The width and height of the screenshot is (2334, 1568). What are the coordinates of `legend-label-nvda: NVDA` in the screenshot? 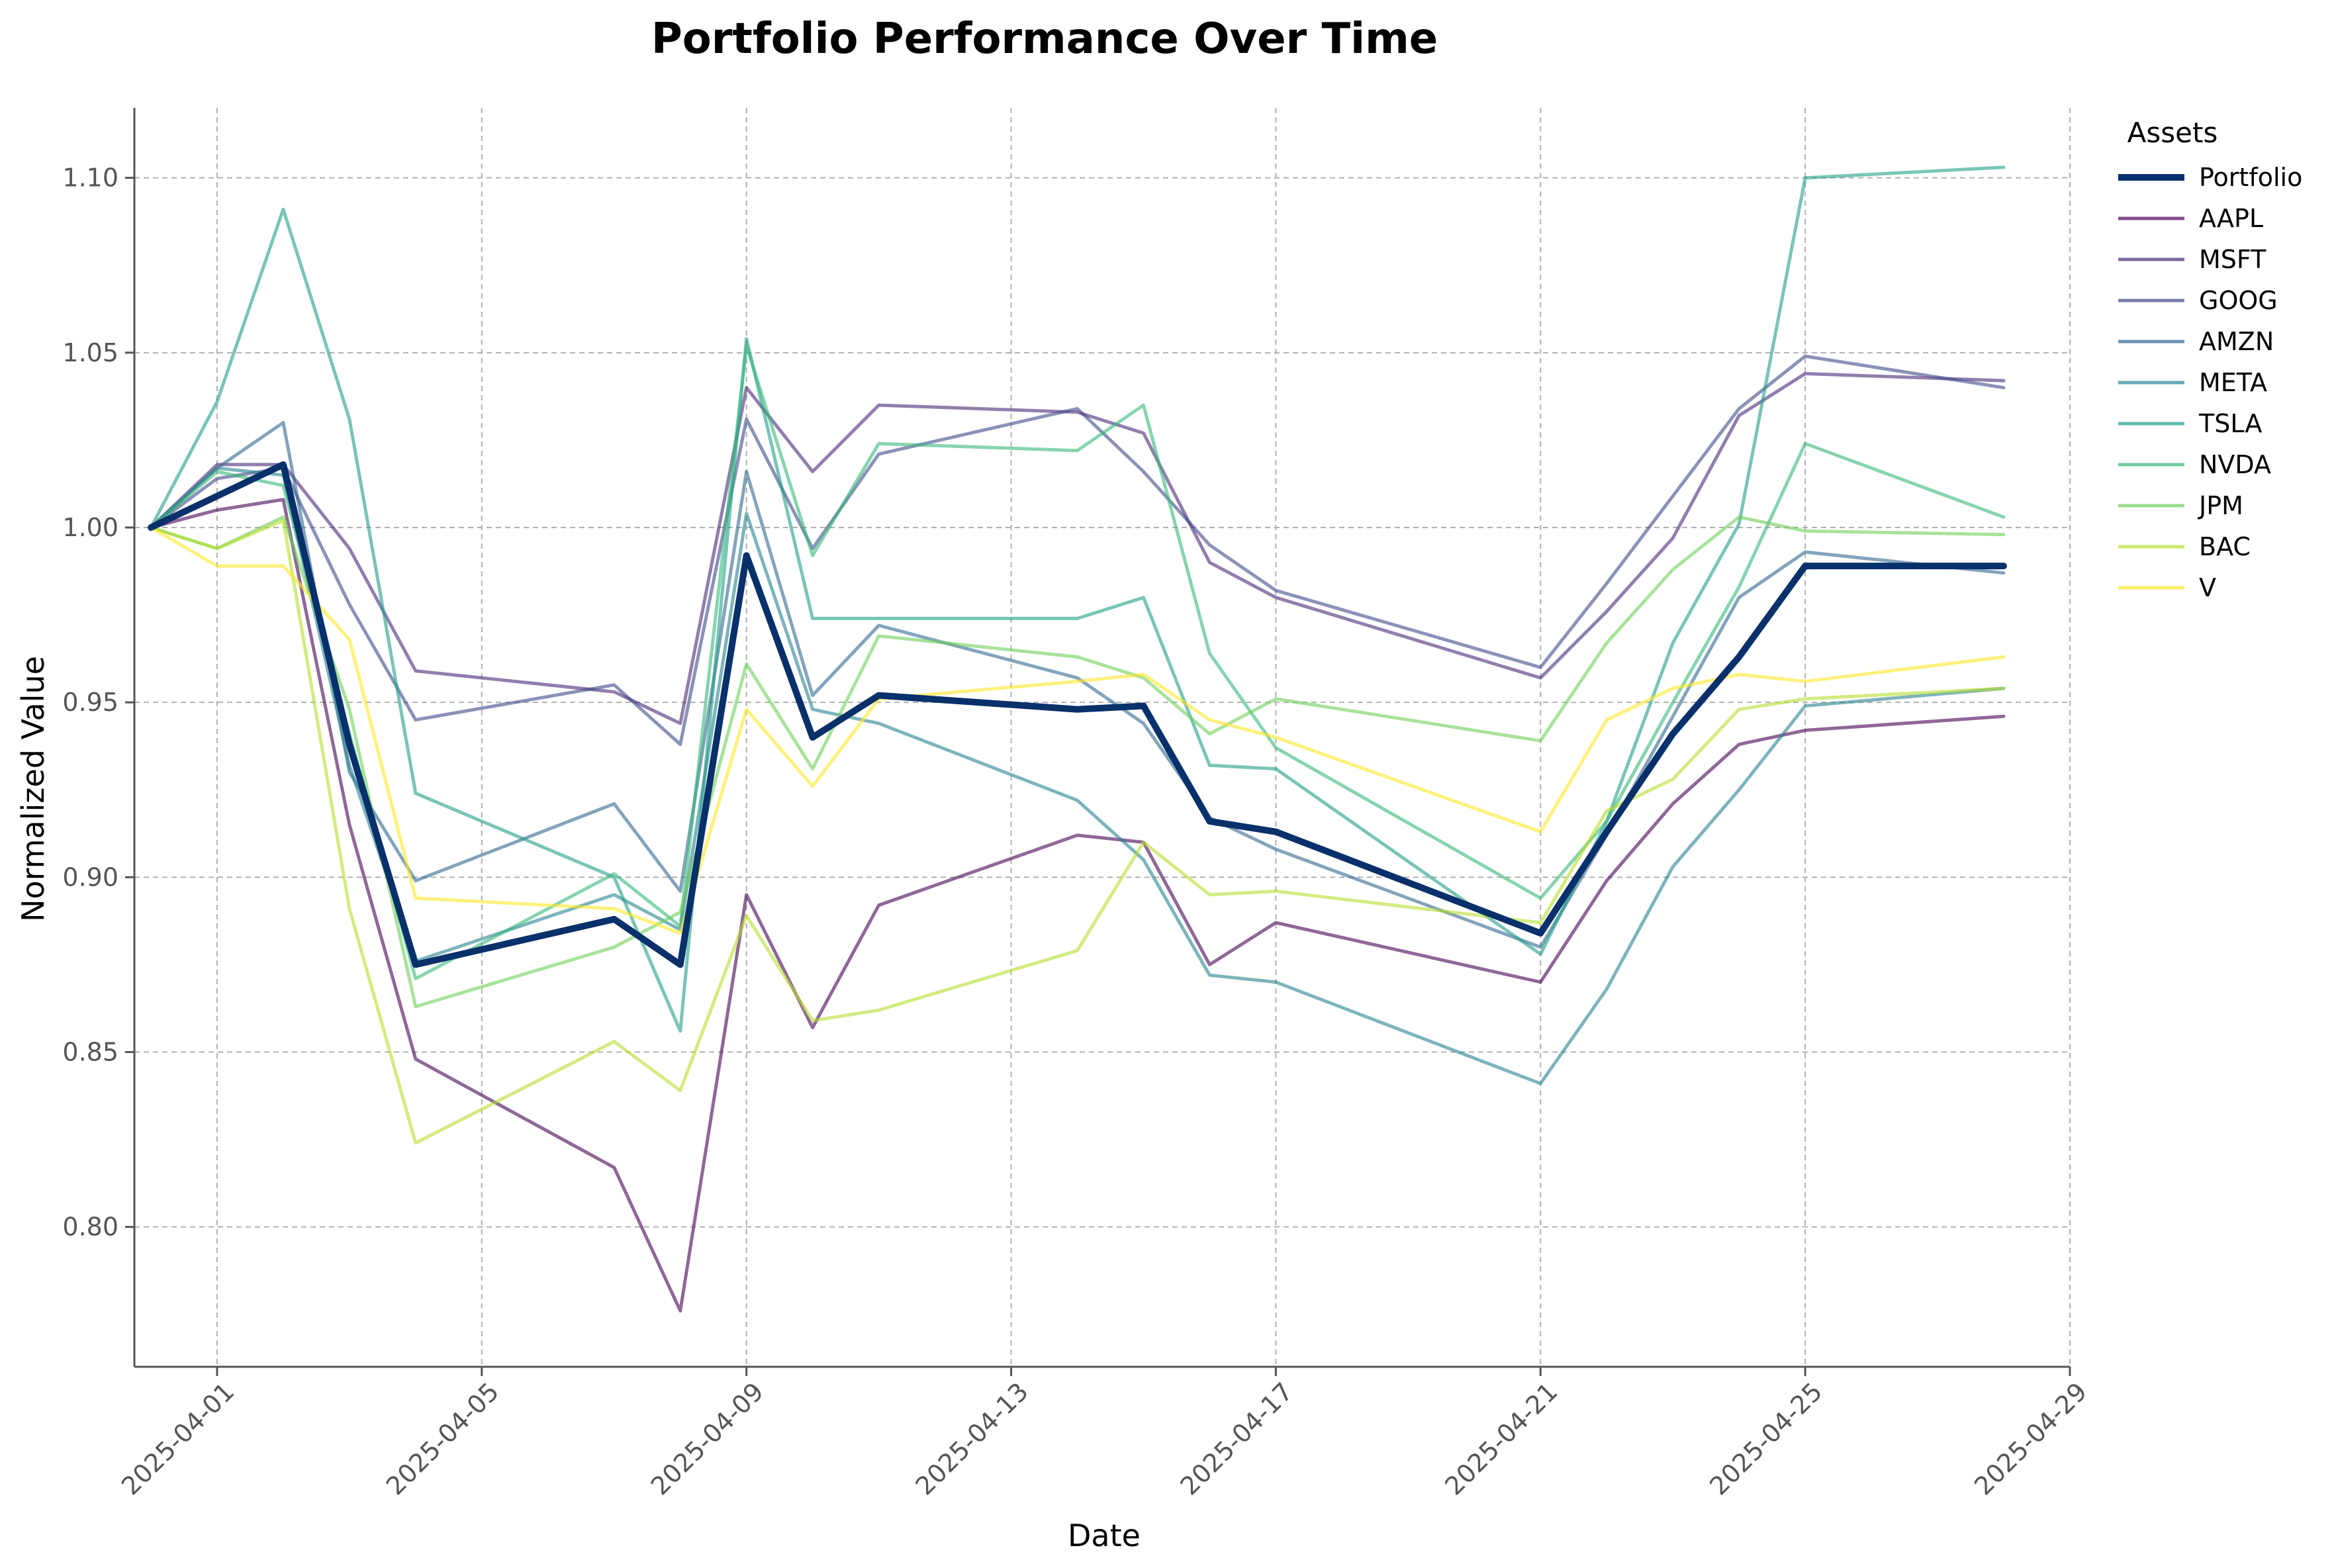 It's located at (2235, 464).